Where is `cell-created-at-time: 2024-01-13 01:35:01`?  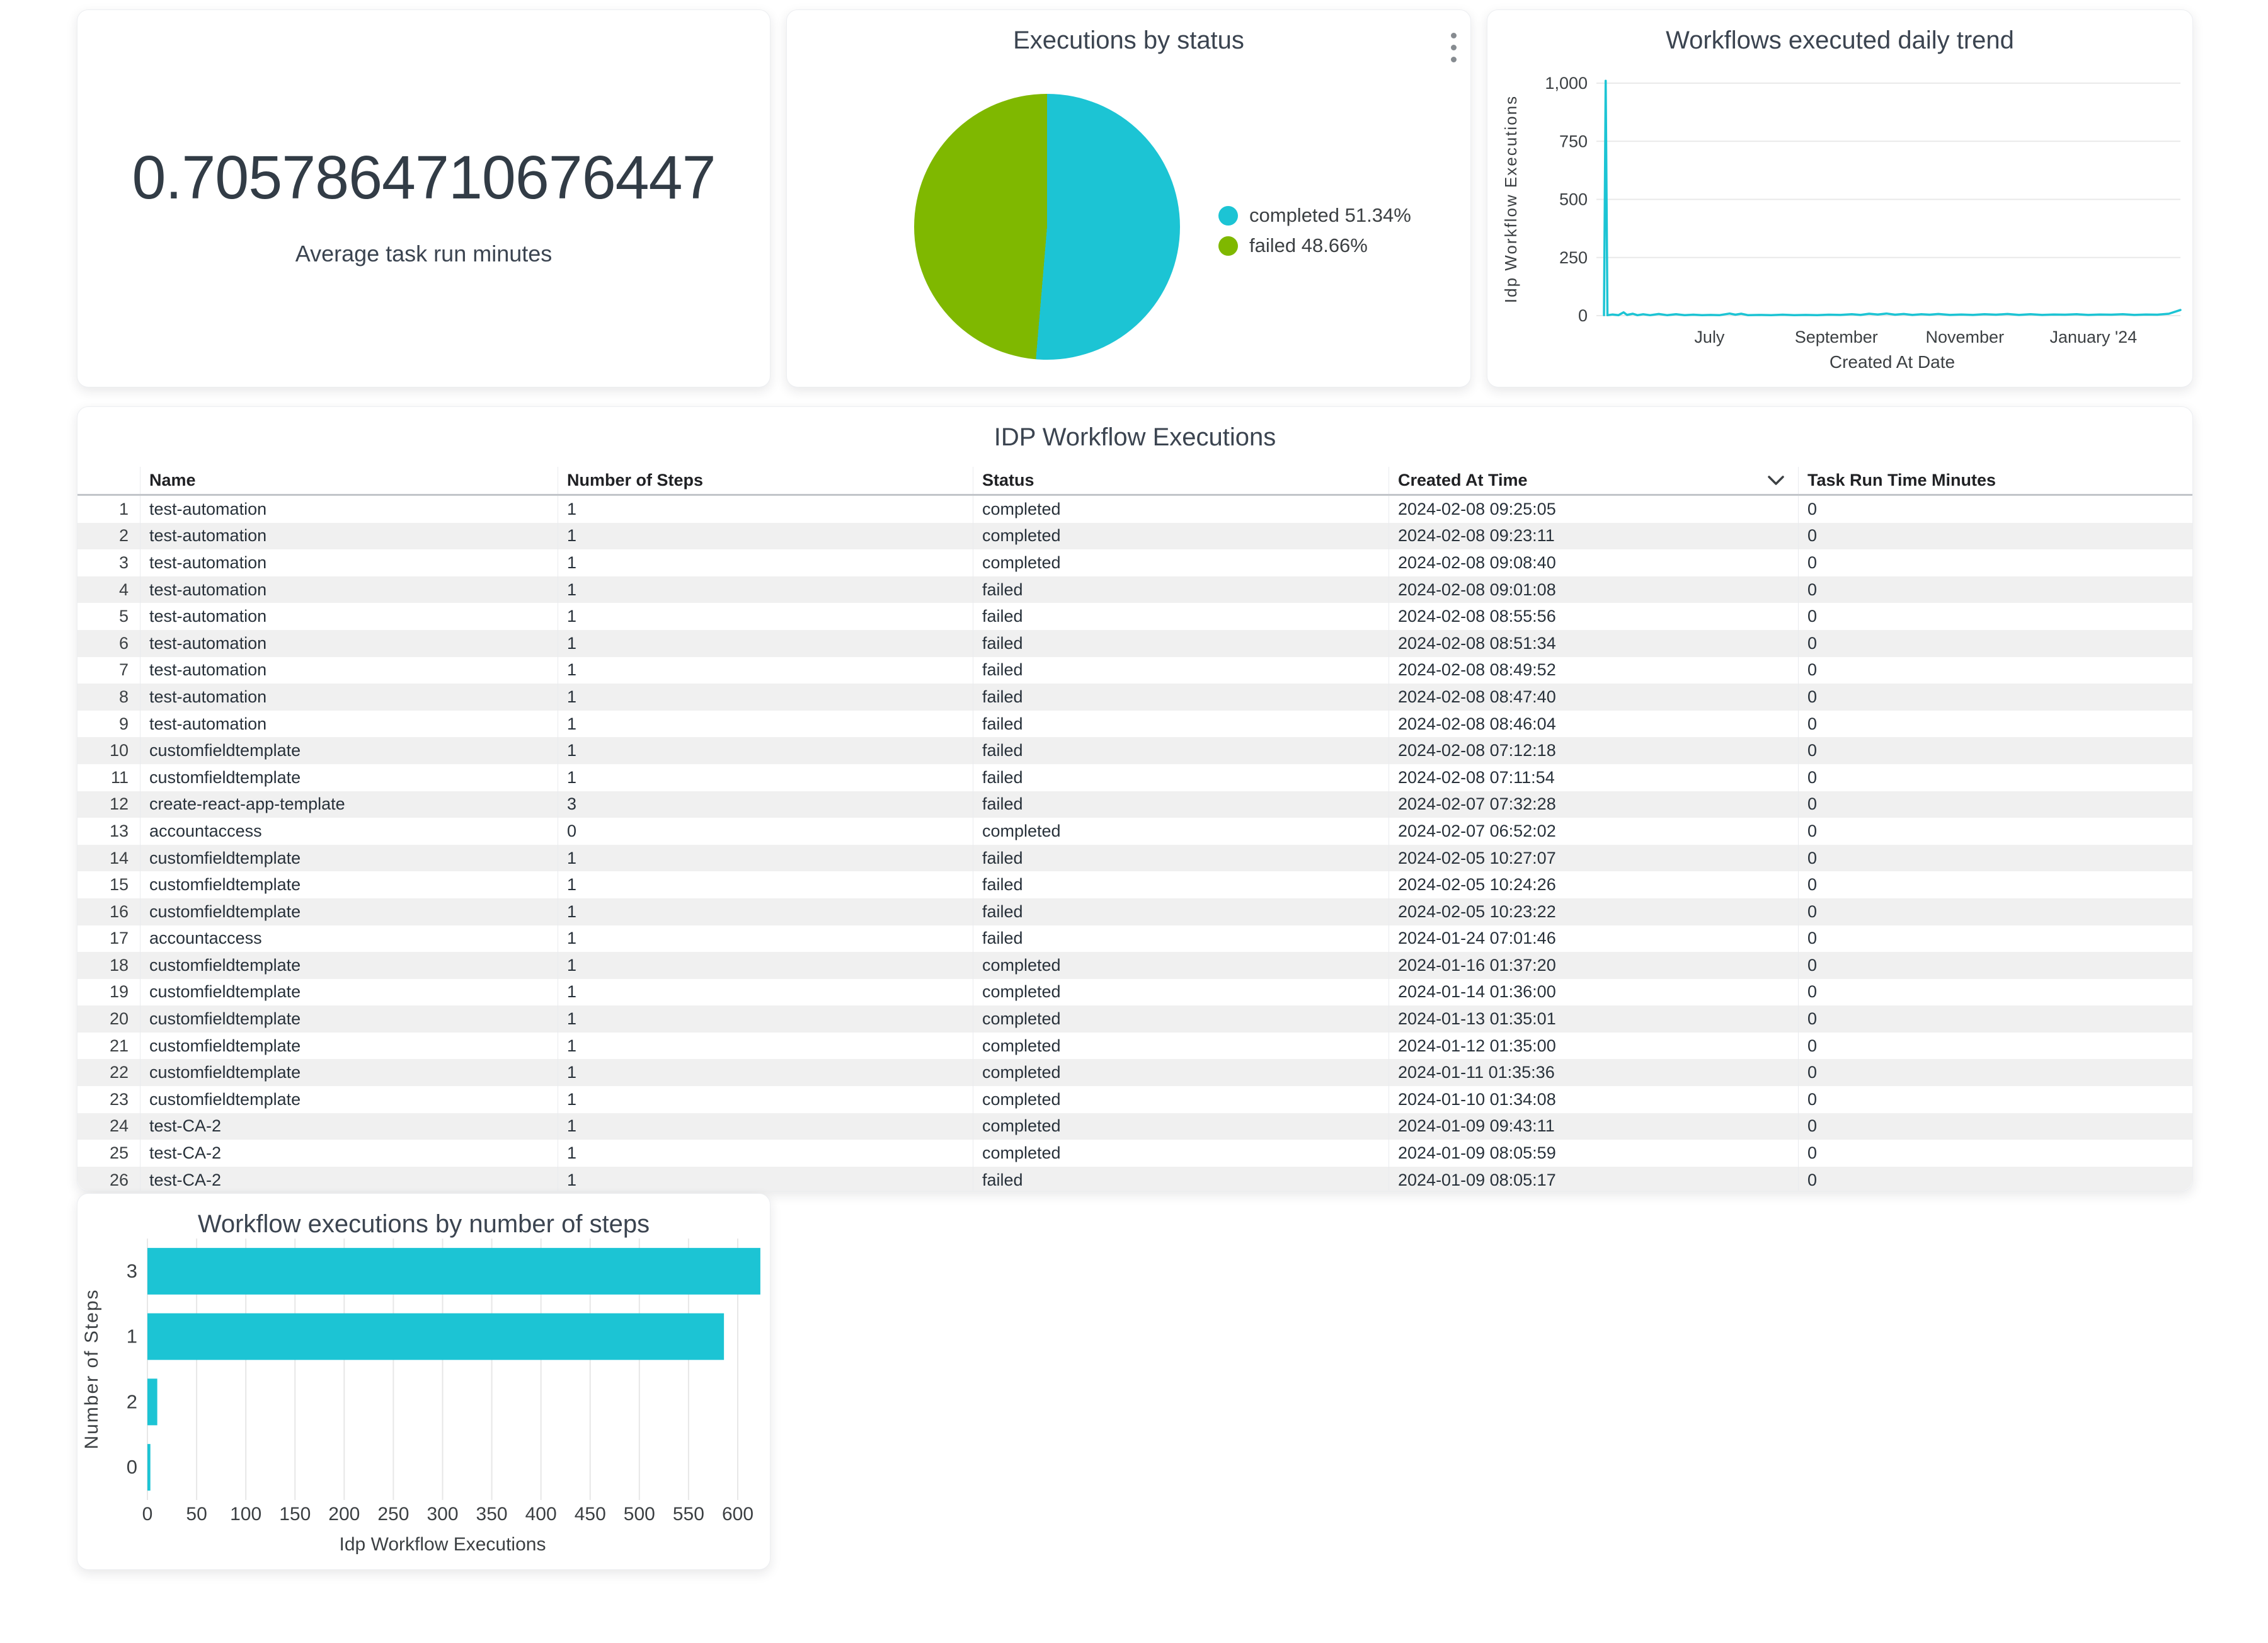
cell-created-at-time: 2024-01-13 01:35:01 is located at coordinates (1594, 1019).